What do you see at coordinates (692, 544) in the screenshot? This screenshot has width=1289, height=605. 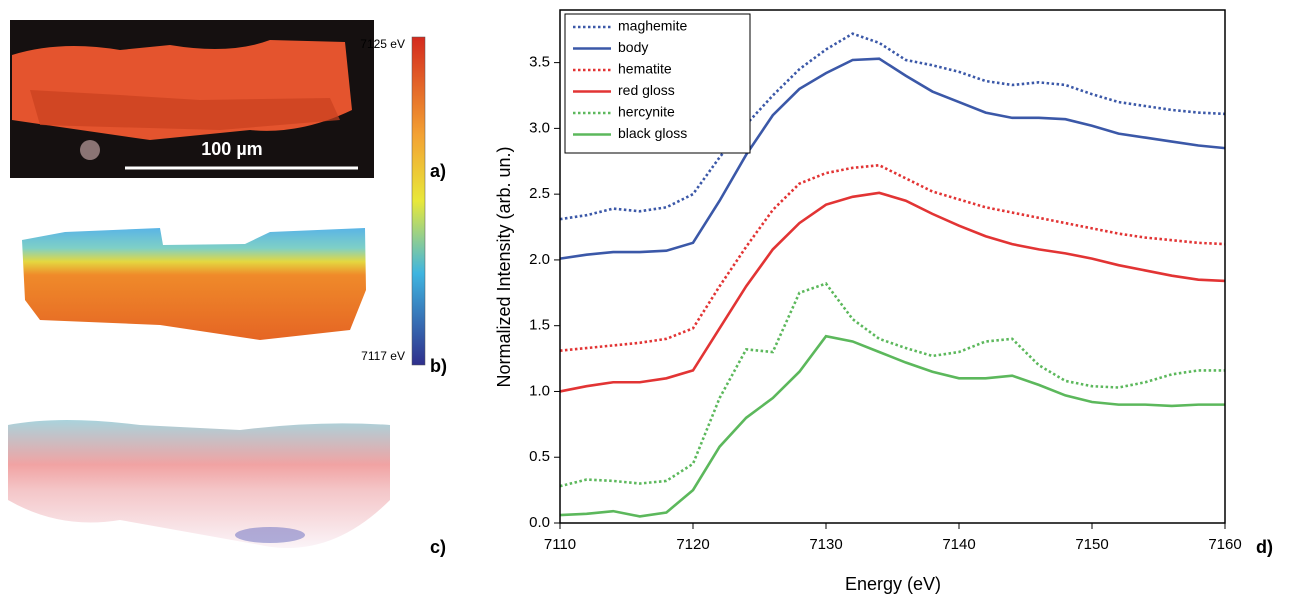 I see `x-tick-label: 7120` at bounding box center [692, 544].